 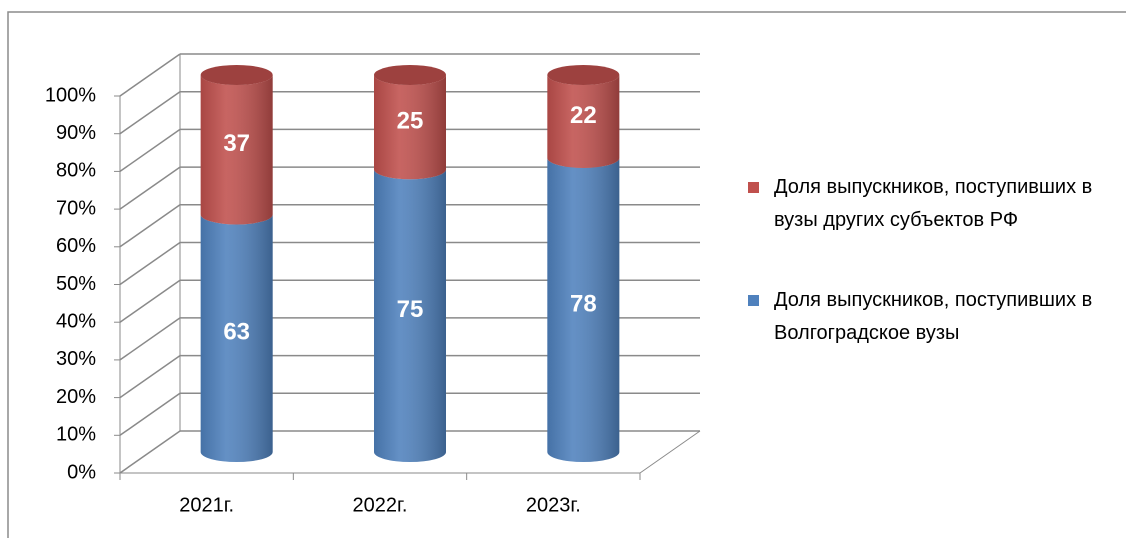 I want to click on data-label: 75, so click(x=410, y=309).